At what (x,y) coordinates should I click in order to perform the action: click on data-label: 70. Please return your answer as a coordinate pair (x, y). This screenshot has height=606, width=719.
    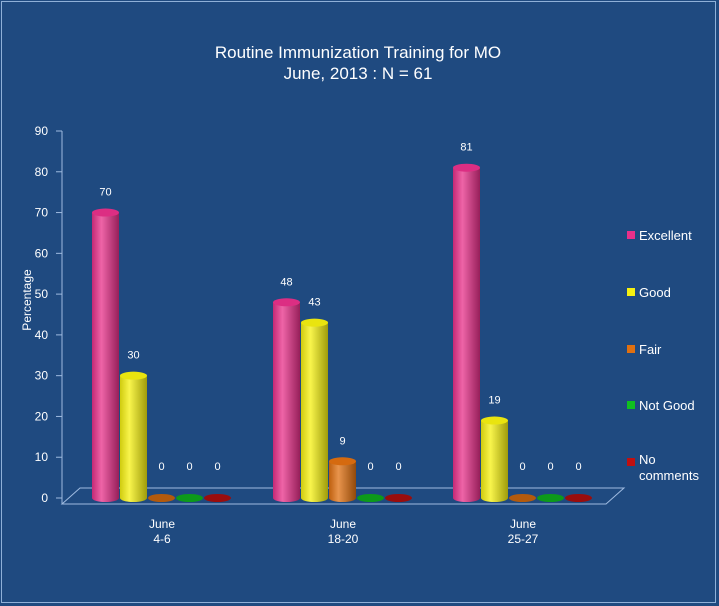
    Looking at the image, I should click on (105, 193).